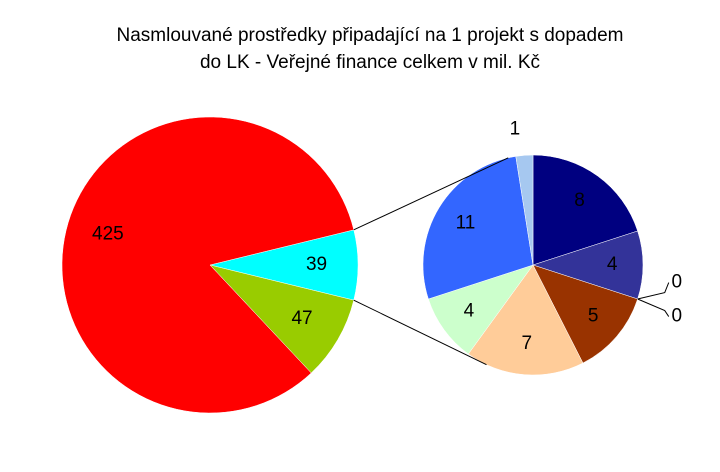  Describe the element at coordinates (108, 234) in the screenshot. I see `data-label: 425` at that location.